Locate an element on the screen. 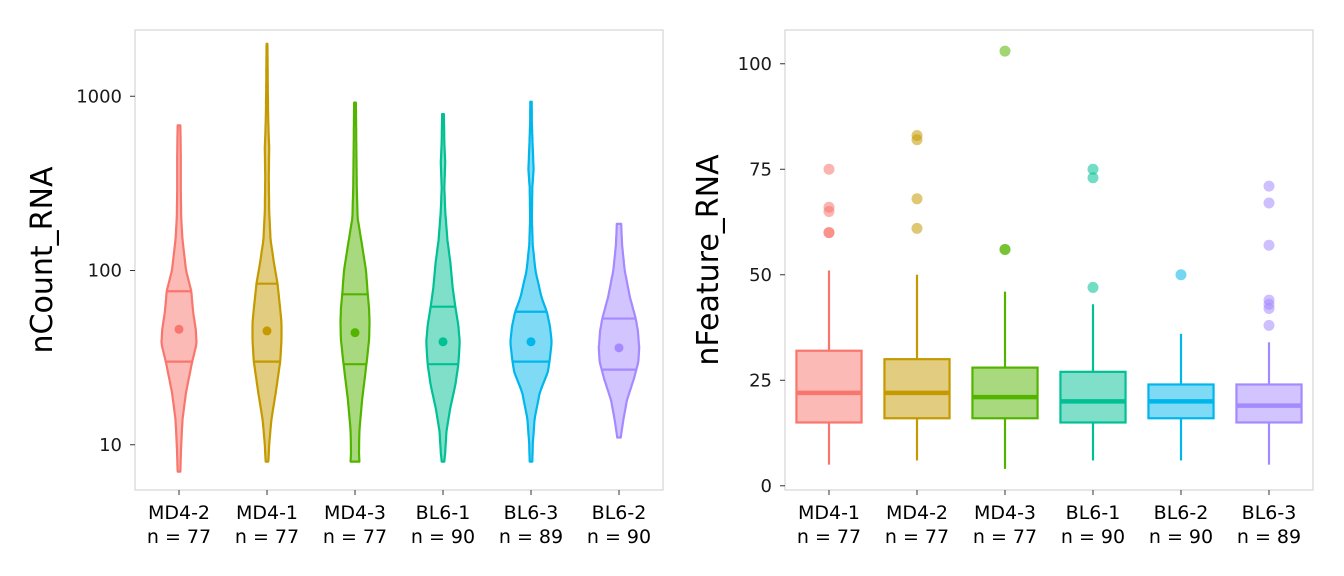  y-tick-label: 50 is located at coordinates (760, 275).